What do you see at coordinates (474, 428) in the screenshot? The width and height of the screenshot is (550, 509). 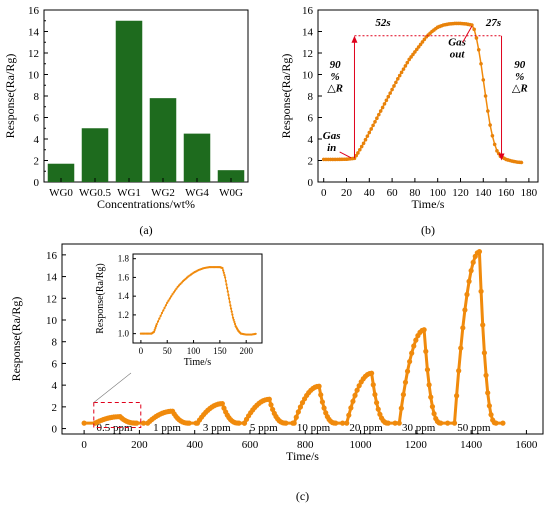 I see `concentration-label: 50 ppm` at bounding box center [474, 428].